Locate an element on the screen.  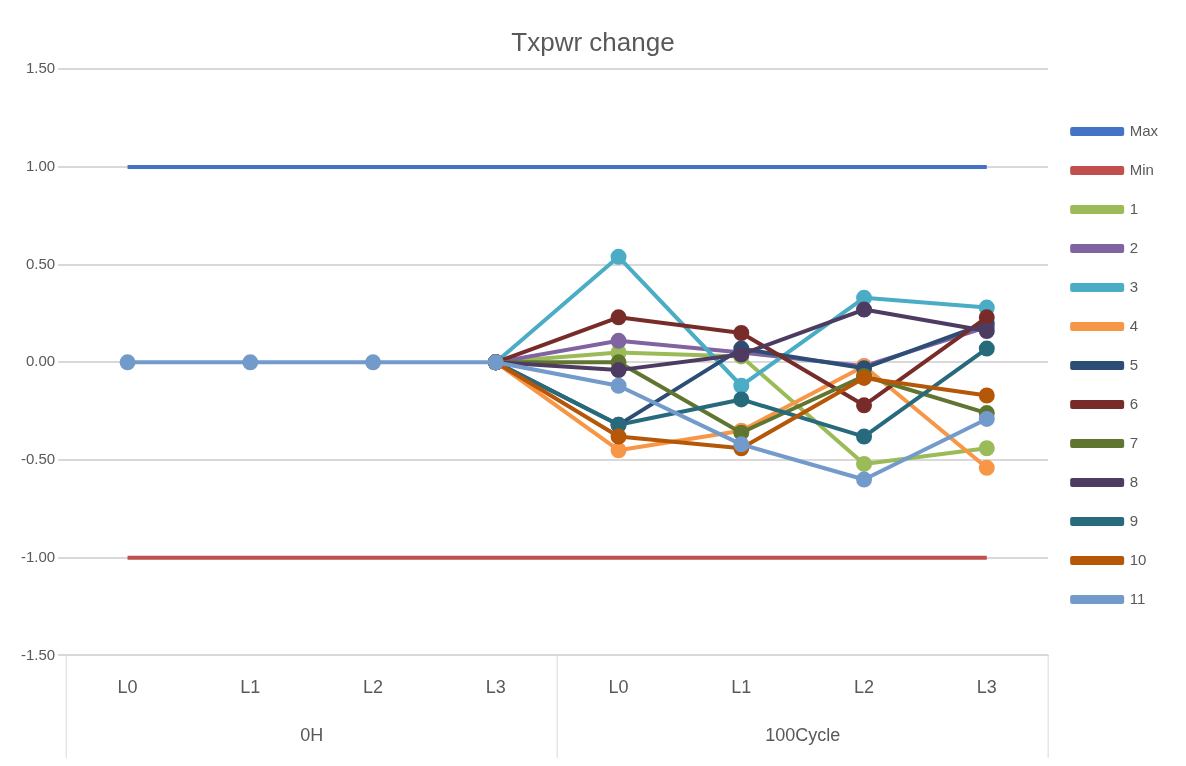
legend-label: 4 is located at coordinates (1134, 325).